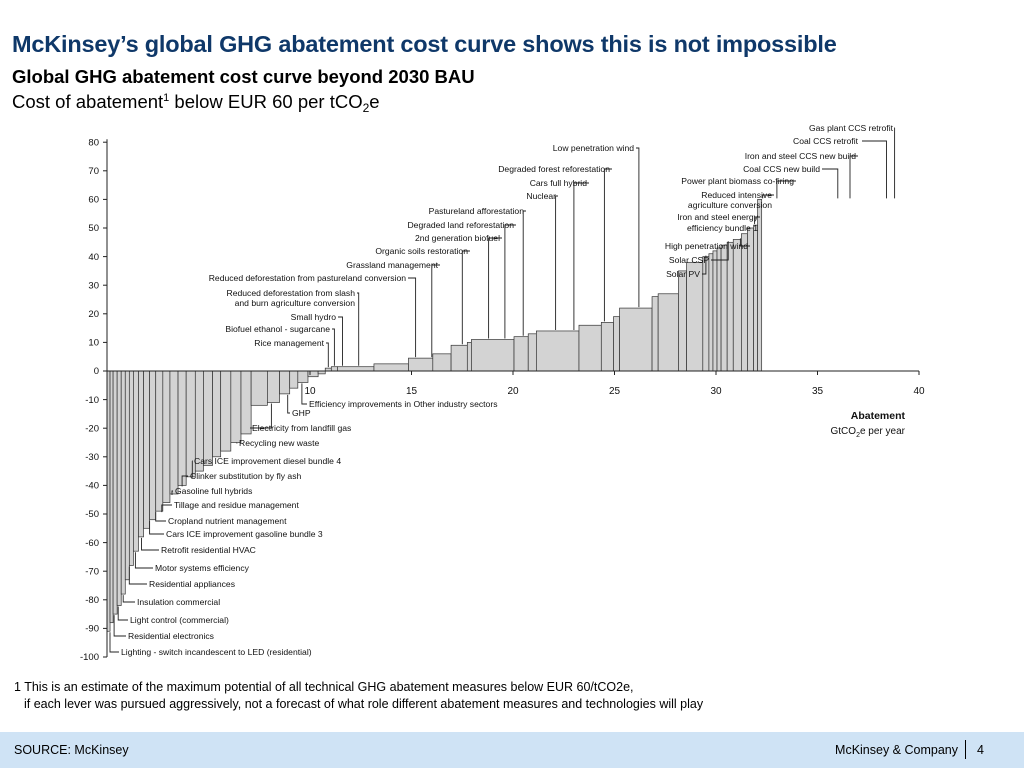 Image resolution: width=1024 pixels, height=768 pixels. What do you see at coordinates (716, 391) in the screenshot?
I see `x-tick-label: 30` at bounding box center [716, 391].